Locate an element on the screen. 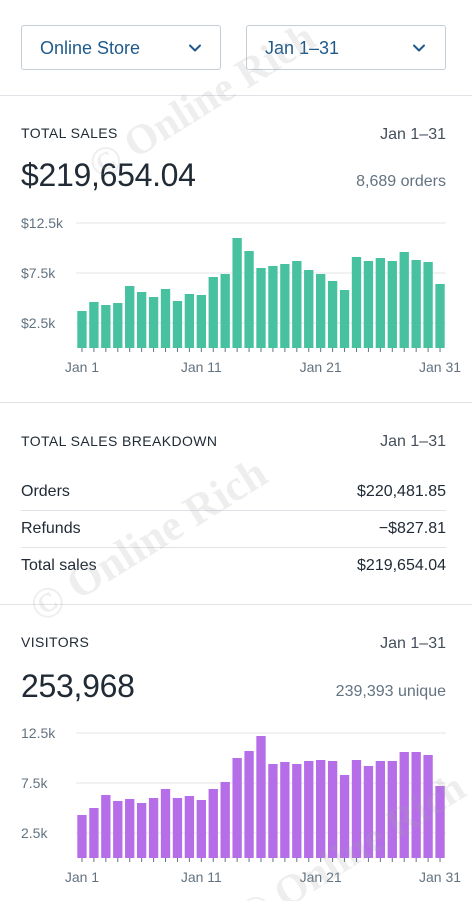  visitors-unique: 239,393 unique is located at coordinates (390, 691).